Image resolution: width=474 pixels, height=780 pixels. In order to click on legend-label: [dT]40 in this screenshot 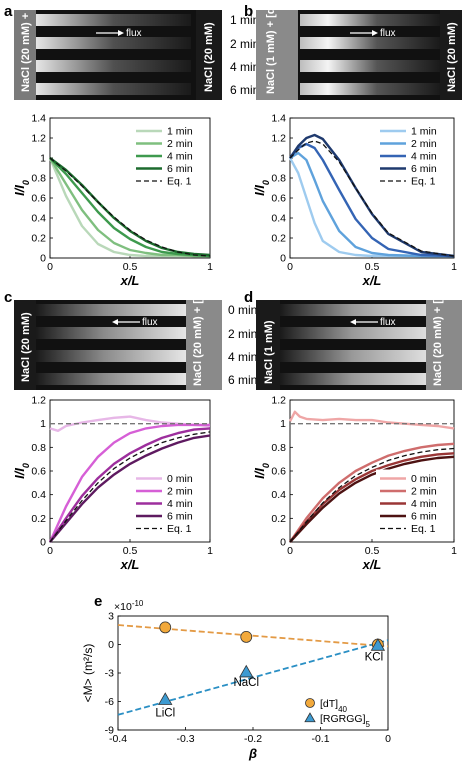, I will do `click(334, 706)`.